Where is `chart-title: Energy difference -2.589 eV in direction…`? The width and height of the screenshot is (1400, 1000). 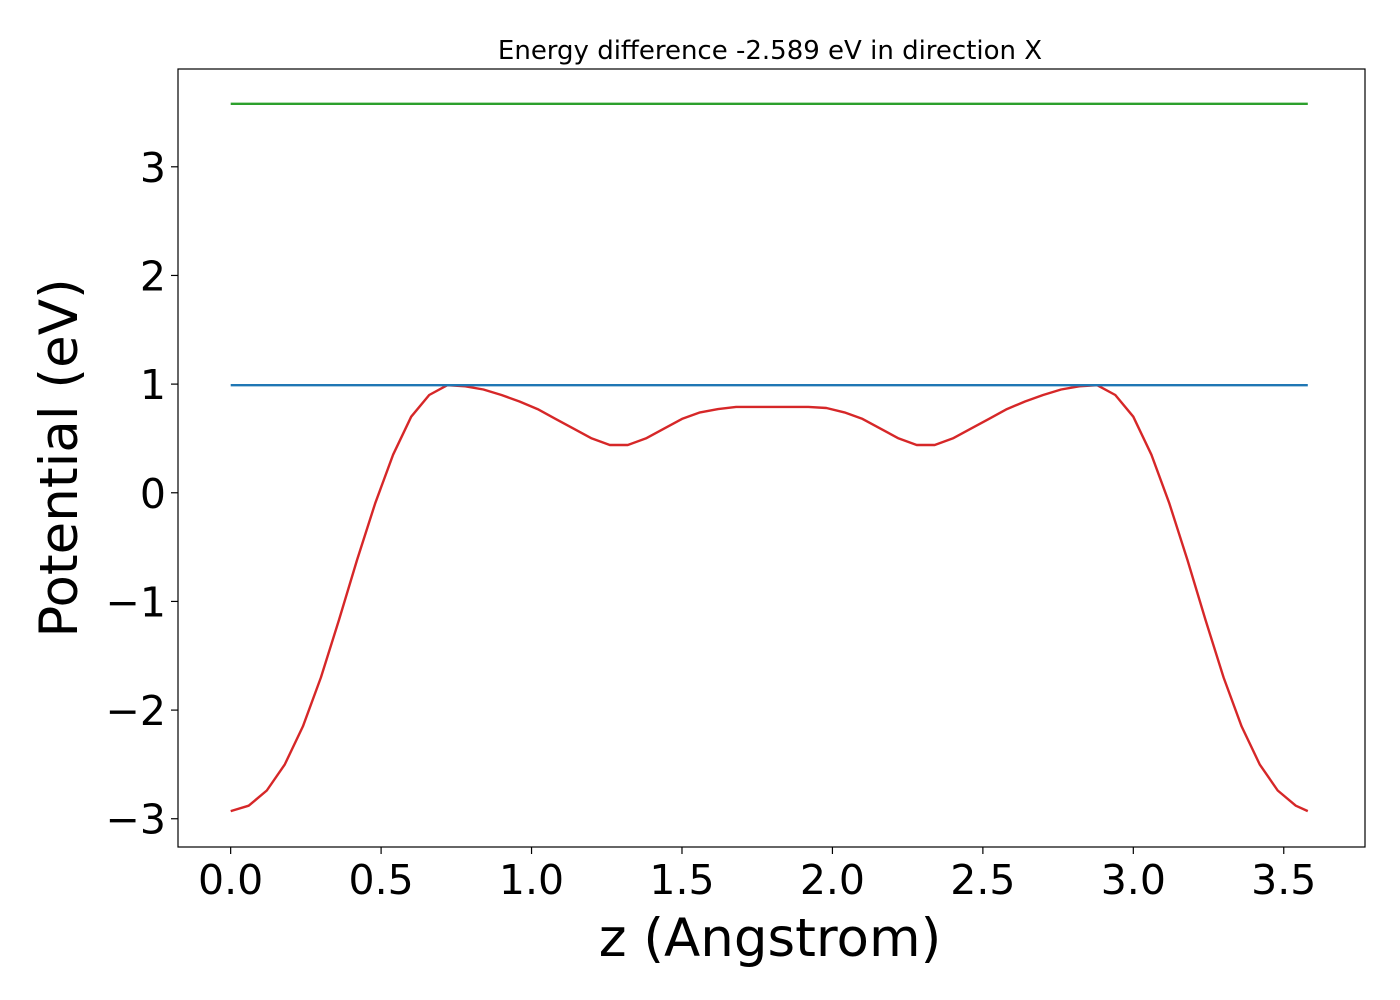
chart-title: Energy difference -2.589 eV in direction… is located at coordinates (770, 51).